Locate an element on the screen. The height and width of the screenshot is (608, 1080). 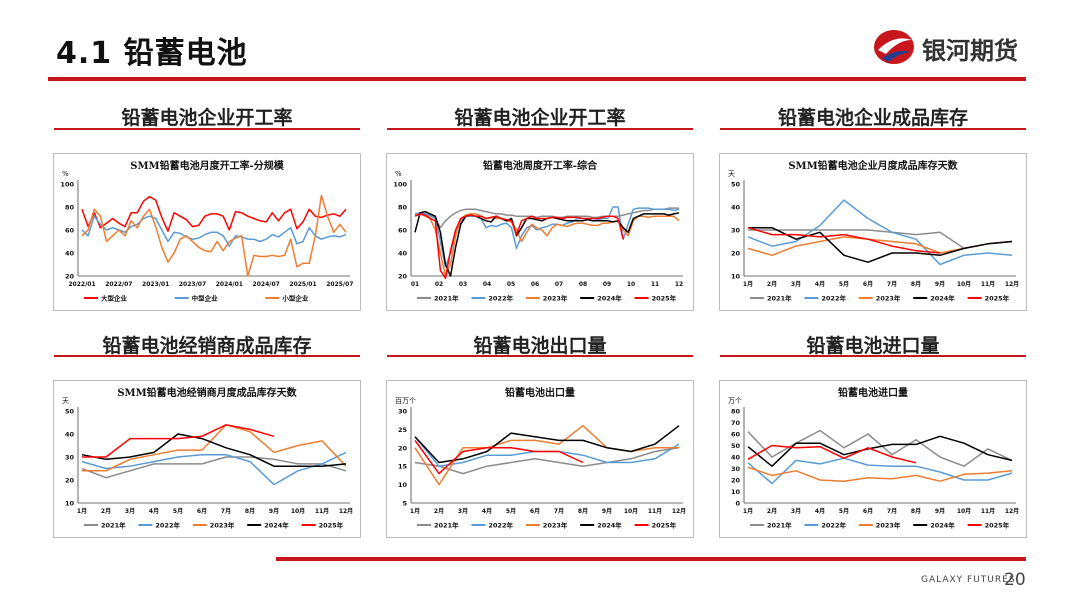
x-tick-label: 05 is located at coordinates (511, 284).